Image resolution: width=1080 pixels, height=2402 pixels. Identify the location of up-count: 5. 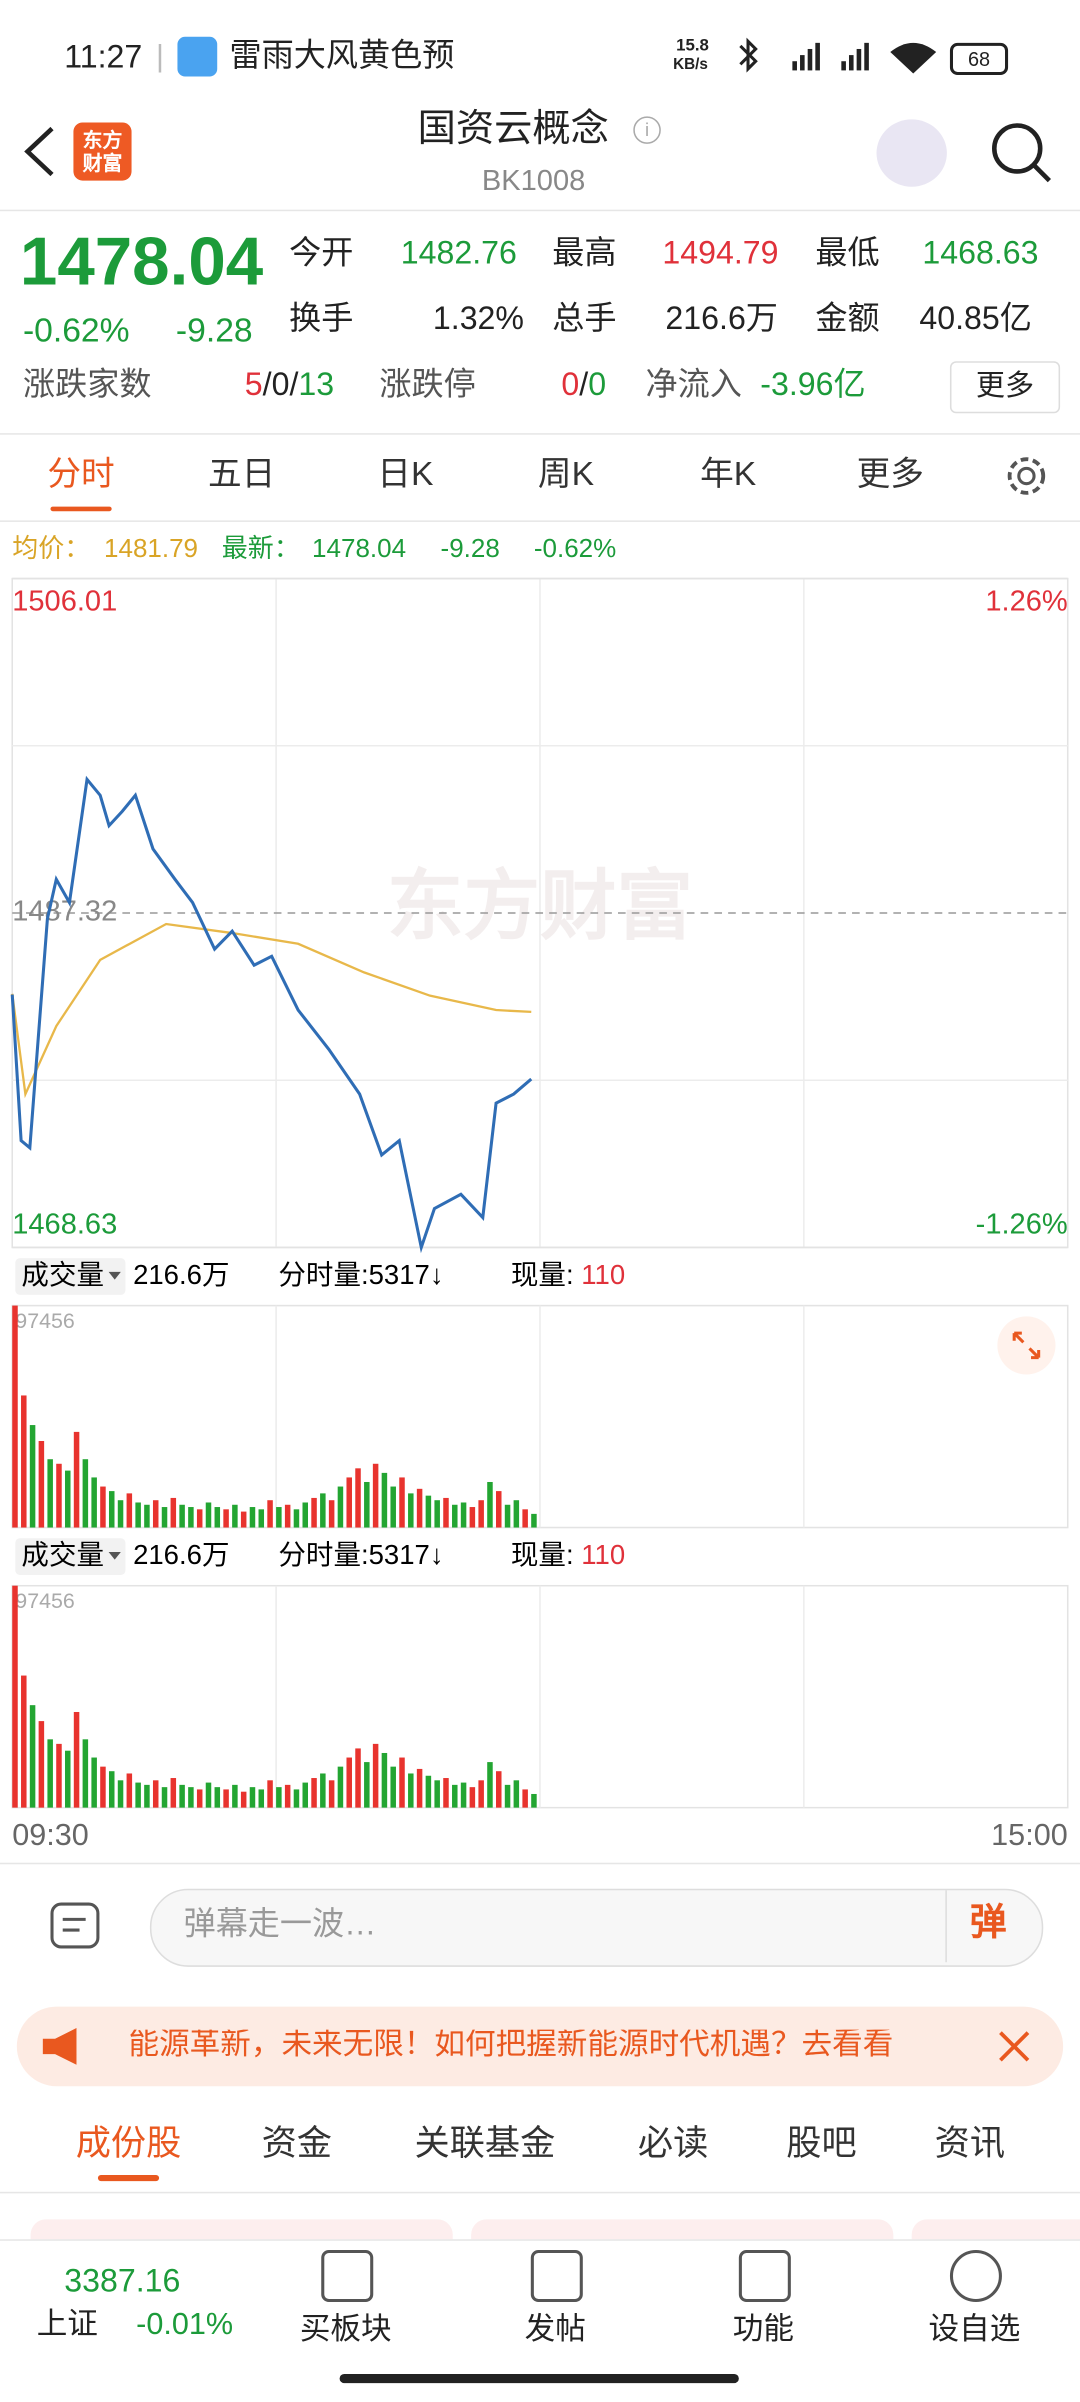
(253, 385).